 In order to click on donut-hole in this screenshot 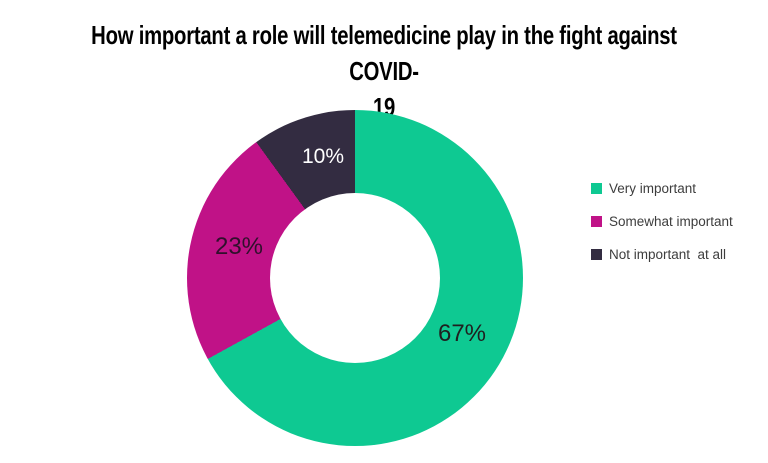, I will do `click(355, 278)`.